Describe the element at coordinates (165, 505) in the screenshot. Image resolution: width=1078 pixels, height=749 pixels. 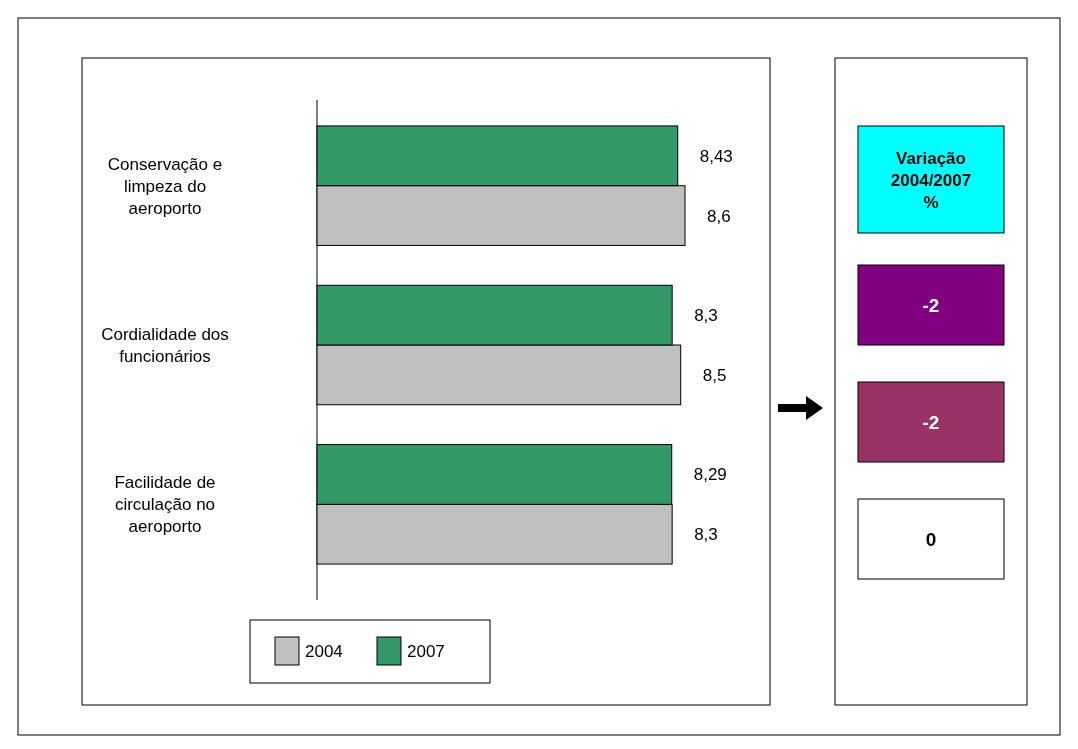
I see `y-tick-label: Facilidade de circulação no aeroporto` at that location.